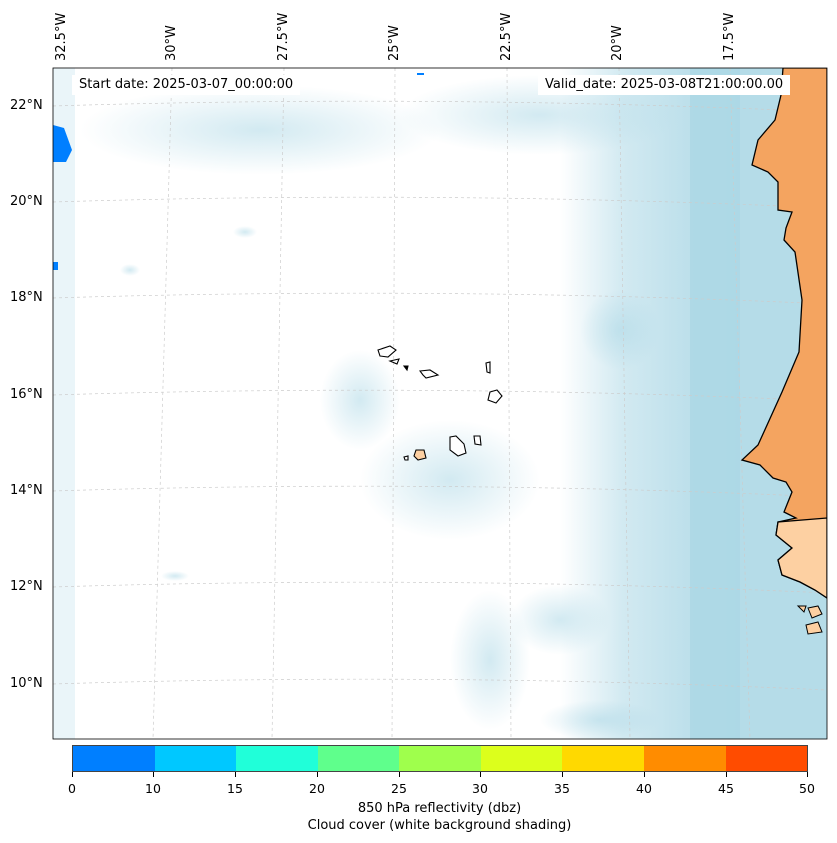 This screenshot has height=843, width=837. I want to click on bijagos-islands, so click(809, 620).